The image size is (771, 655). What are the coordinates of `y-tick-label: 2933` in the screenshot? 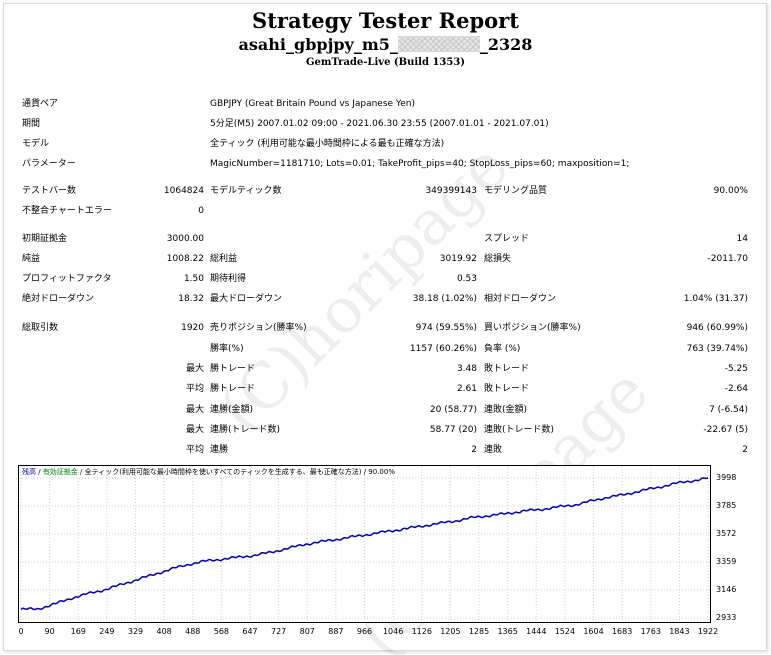 It's located at (726, 617).